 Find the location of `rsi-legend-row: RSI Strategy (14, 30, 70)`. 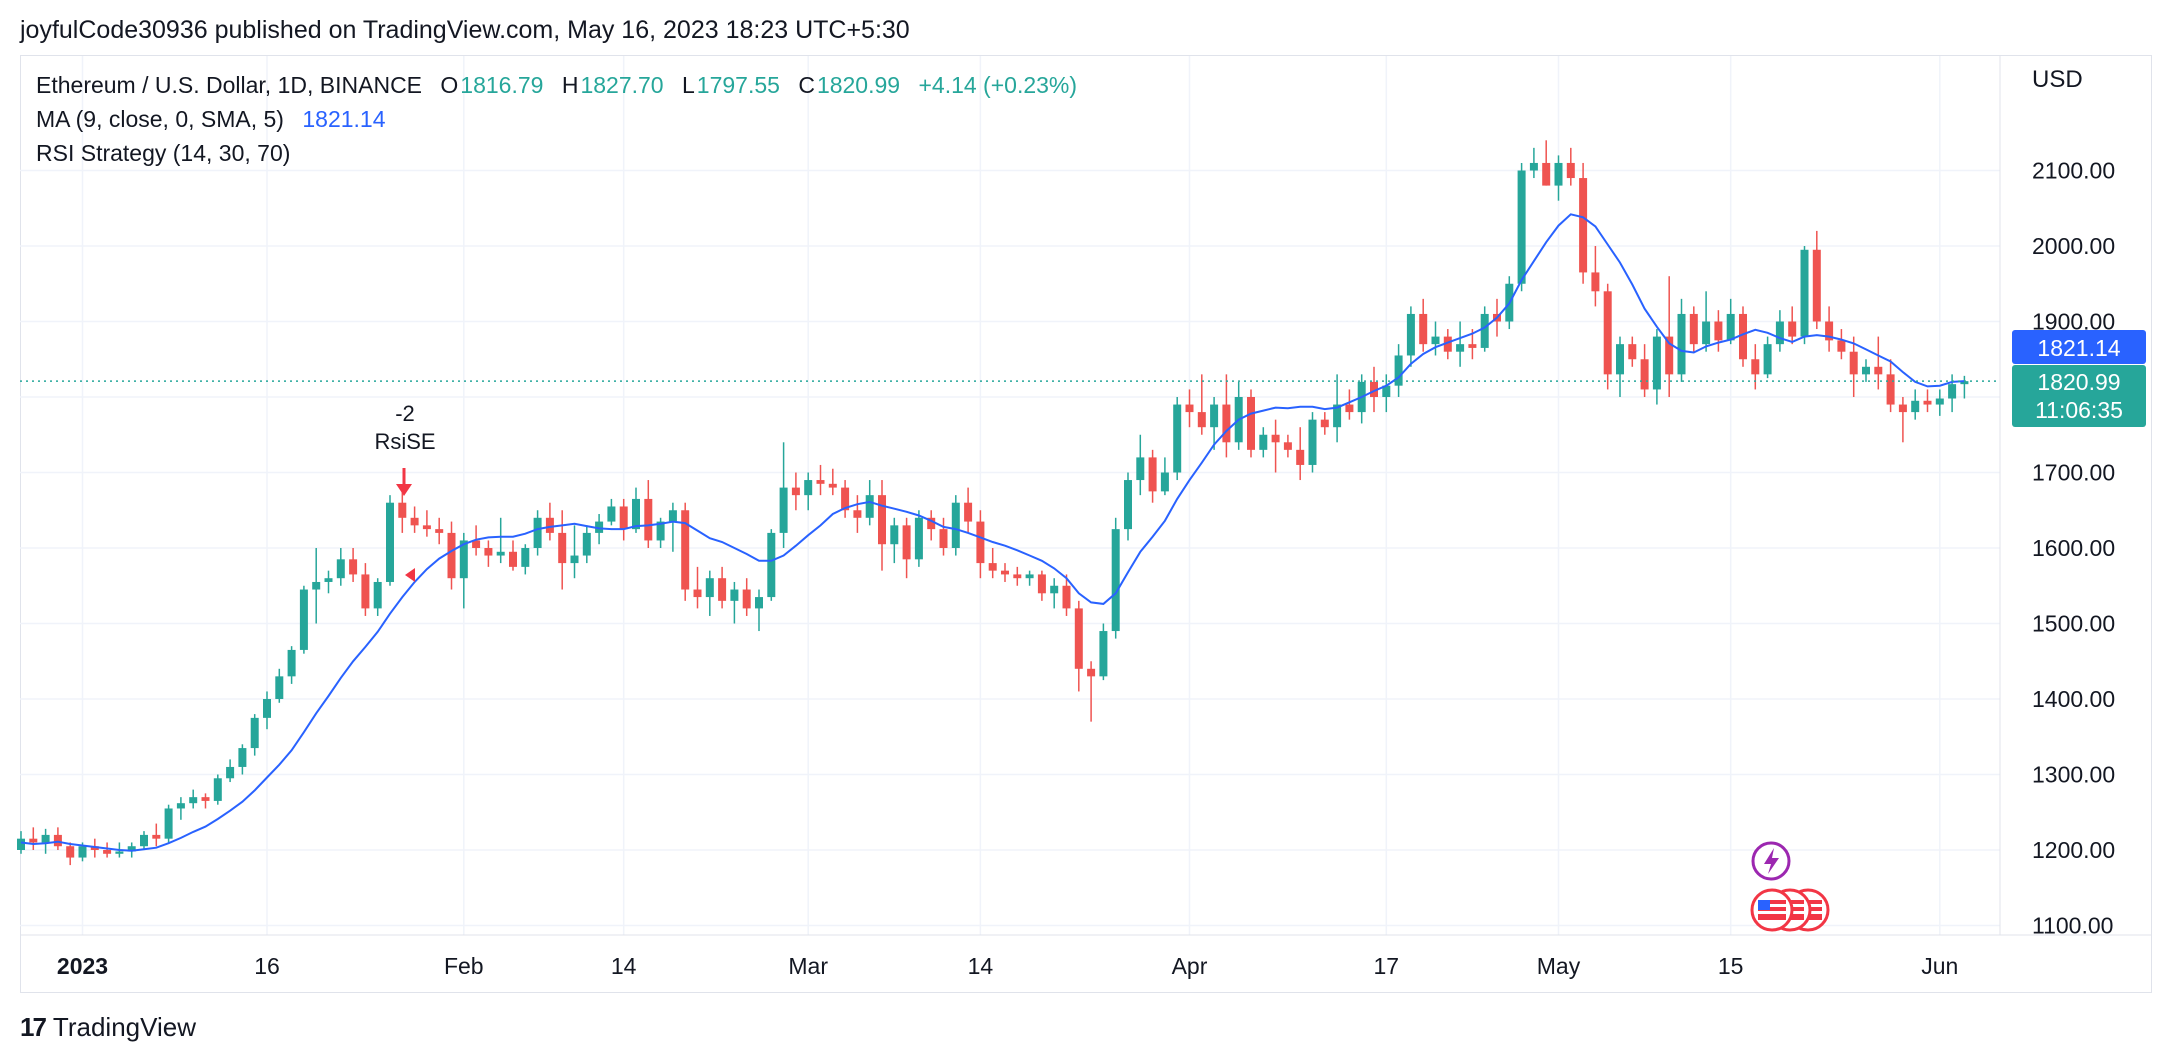

rsi-legend-row: RSI Strategy (14, 30, 70) is located at coordinates (164, 153).